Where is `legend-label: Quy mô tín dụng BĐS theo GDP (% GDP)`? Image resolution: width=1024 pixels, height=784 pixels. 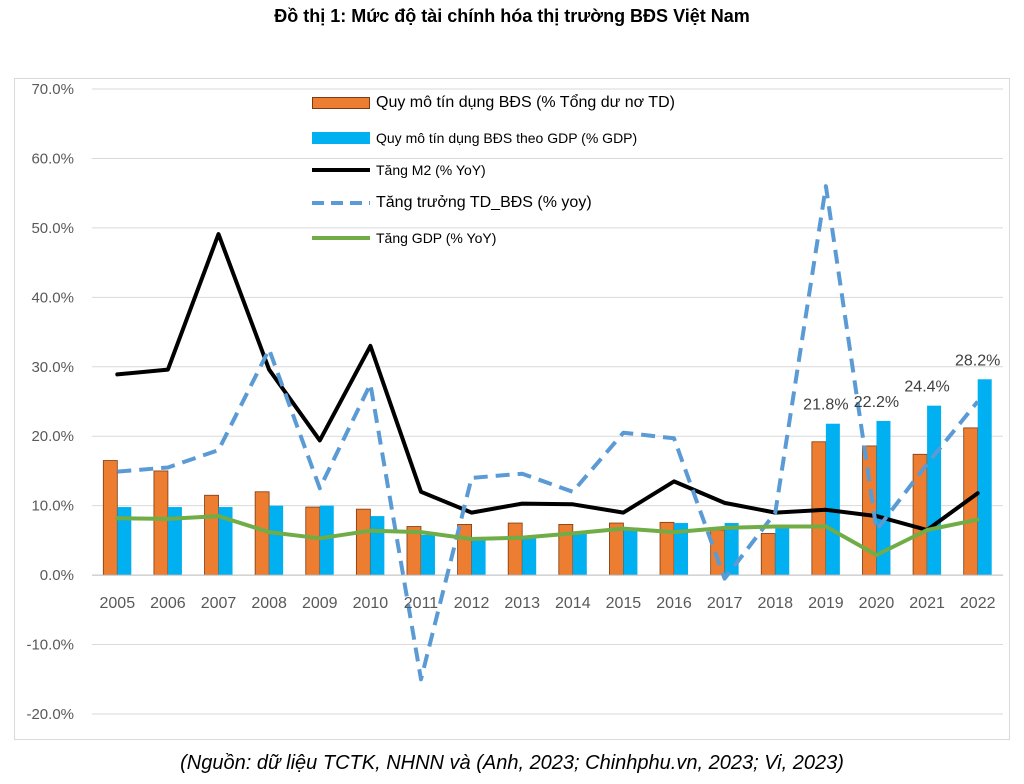
legend-label: Quy mô tín dụng BĐS theo GDP (% GDP) is located at coordinates (507, 138).